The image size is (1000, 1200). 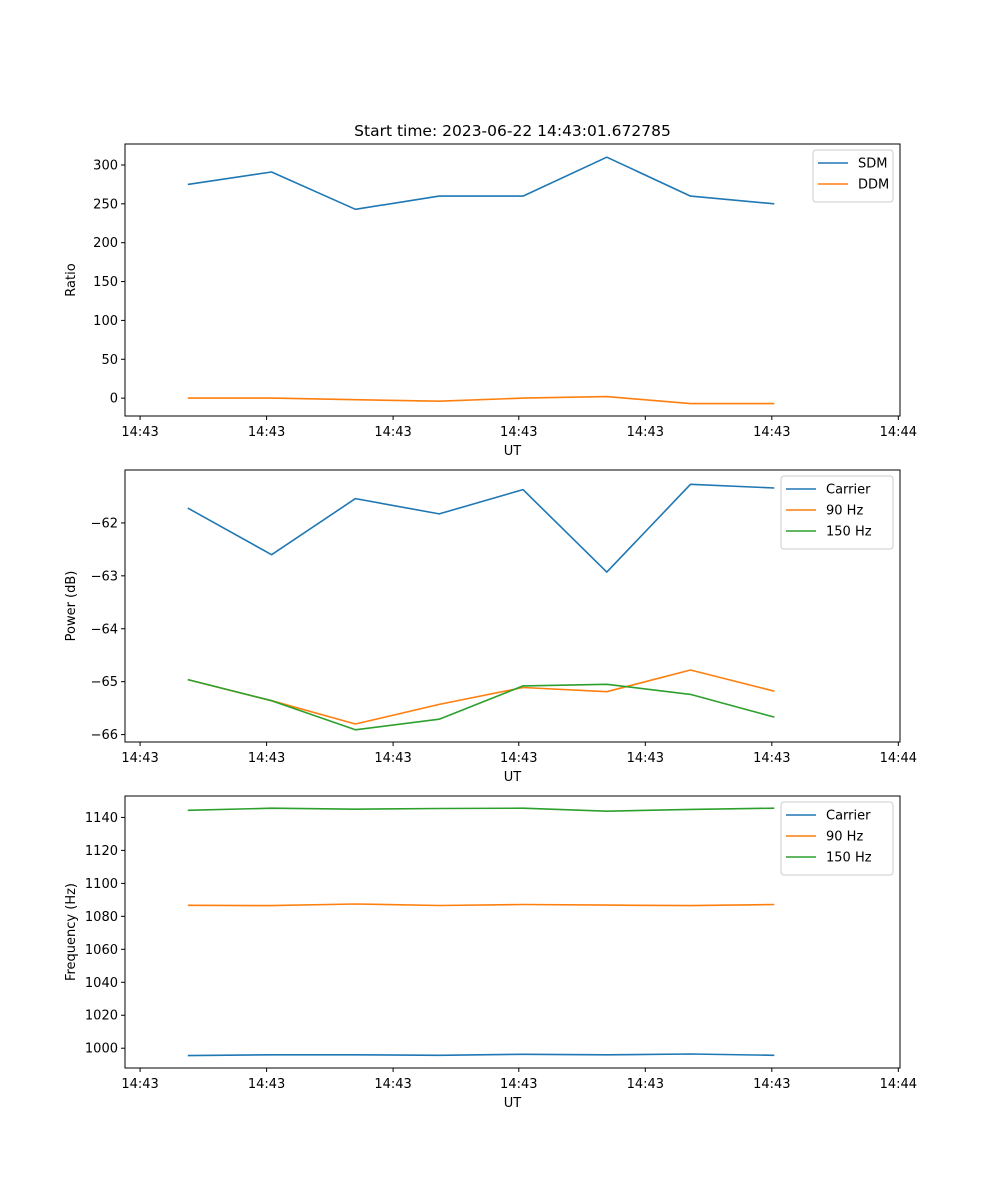 I want to click on y-tick-label: 300, so click(x=105, y=165).